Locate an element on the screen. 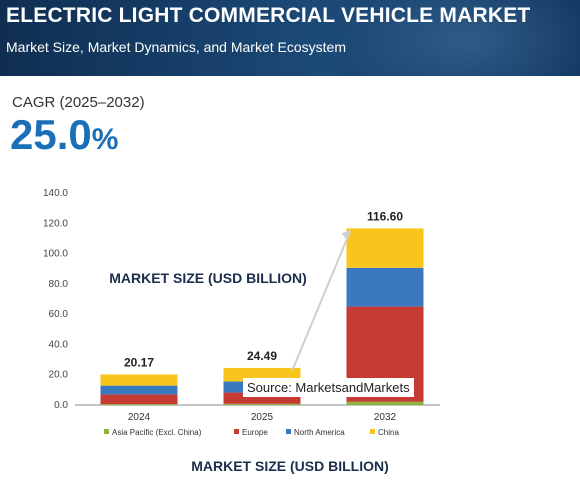 Image resolution: width=580 pixels, height=487 pixels. growth-arrow-head is located at coordinates (346, 235).